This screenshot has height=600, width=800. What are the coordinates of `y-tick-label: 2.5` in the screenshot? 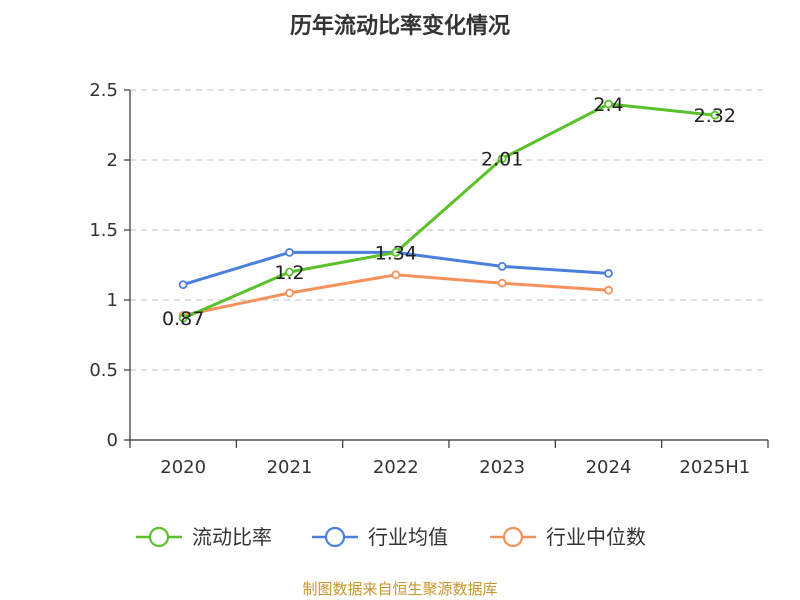 It's located at (103, 90).